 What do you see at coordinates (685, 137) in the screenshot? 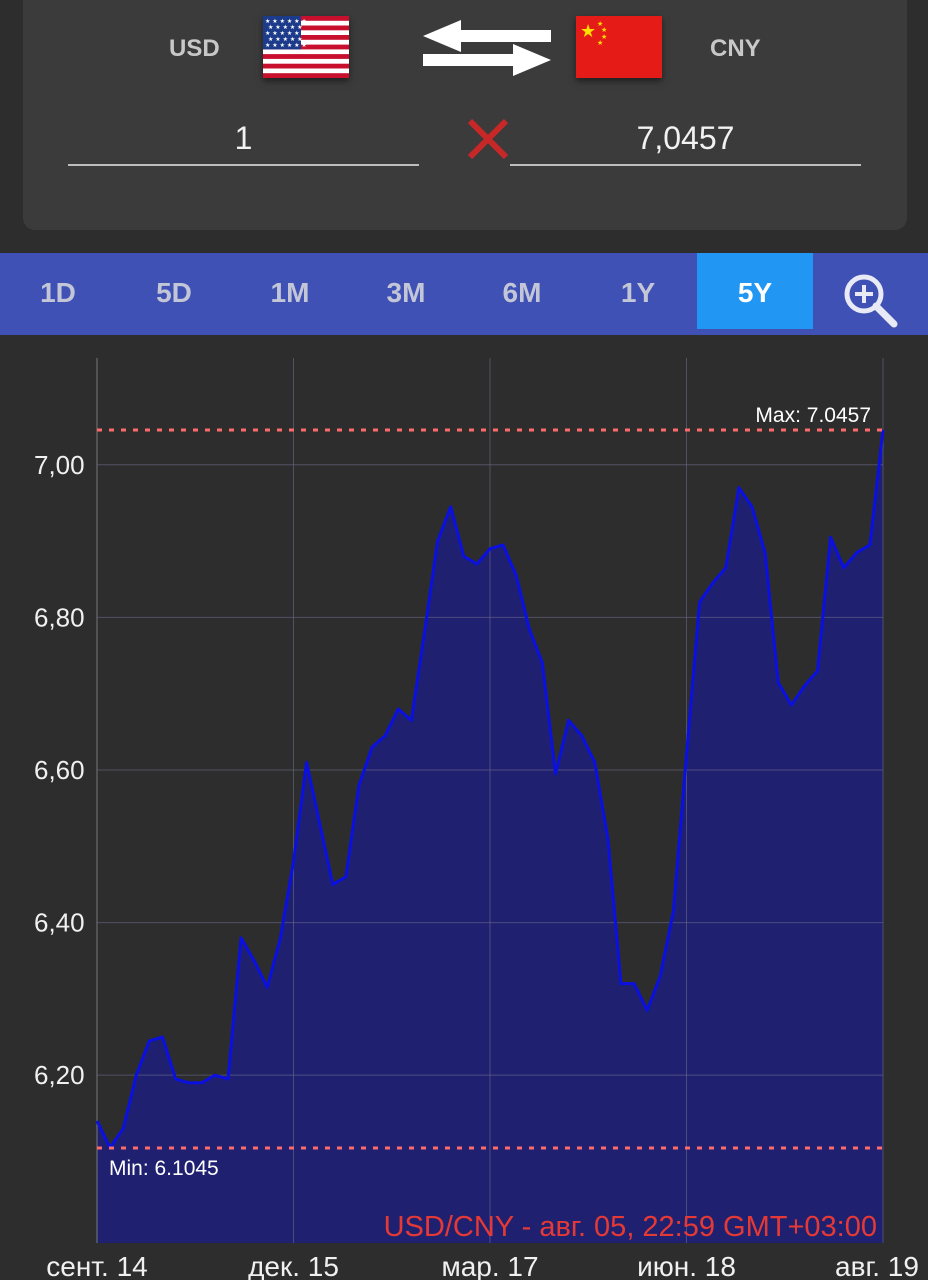
I see `to-amount-input: 7,0457` at bounding box center [685, 137].